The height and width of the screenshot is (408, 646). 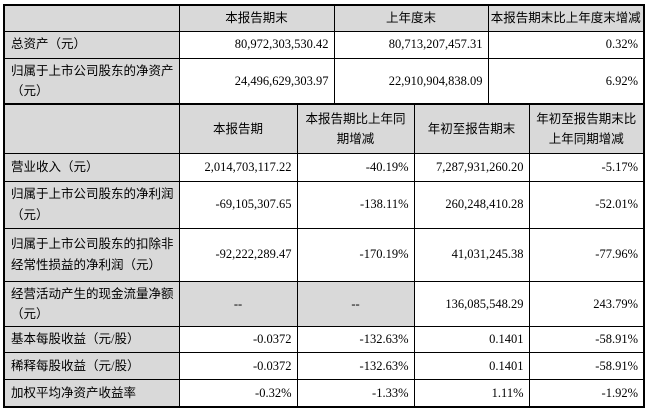 What do you see at coordinates (355, 204) in the screenshot?
I see `cell-value: -138.11%` at bounding box center [355, 204].